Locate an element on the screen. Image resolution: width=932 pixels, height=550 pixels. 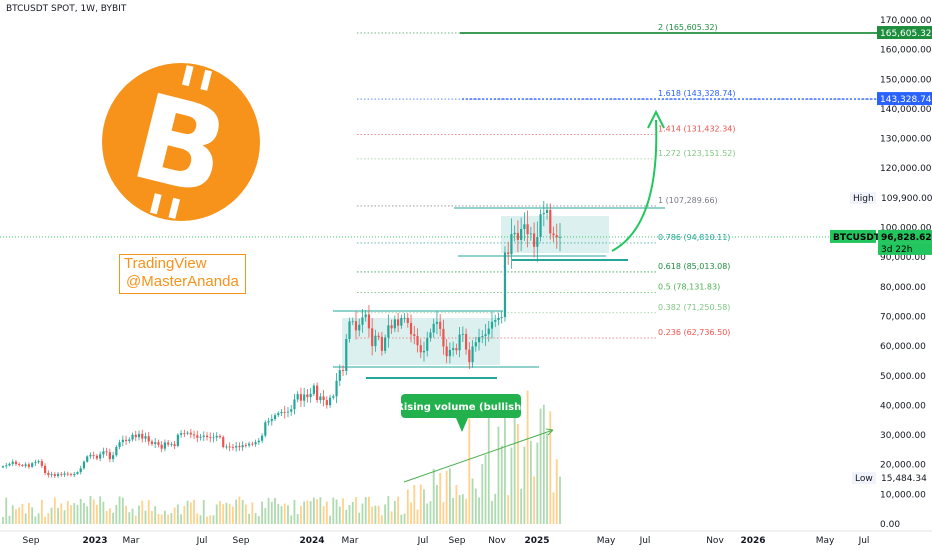
high-value-badge-bg is located at coordinates (905, 198).